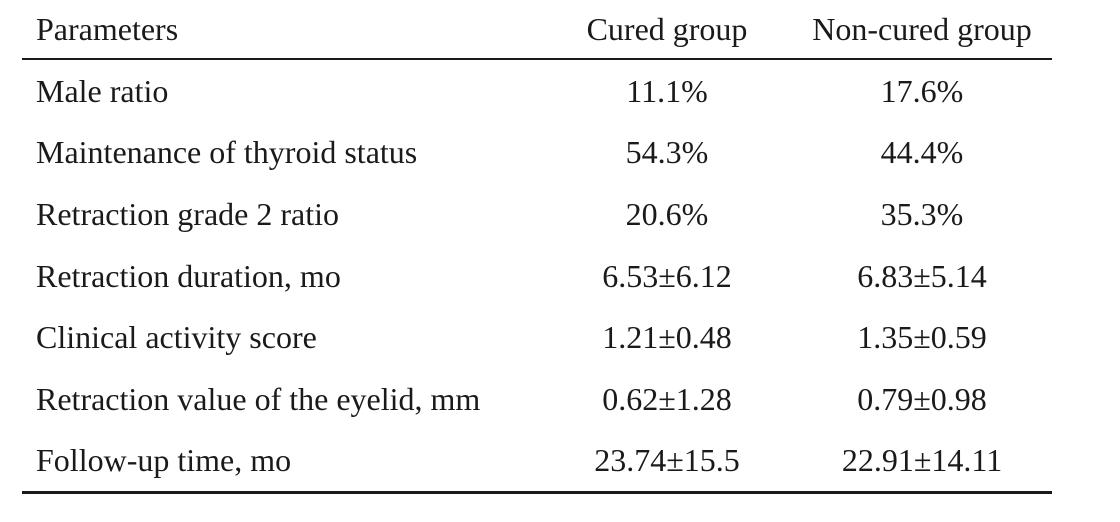 This screenshot has width=1120, height=522. What do you see at coordinates (922, 275) in the screenshot?
I see `non-cured-value-cell: 6.83±5.14` at bounding box center [922, 275].